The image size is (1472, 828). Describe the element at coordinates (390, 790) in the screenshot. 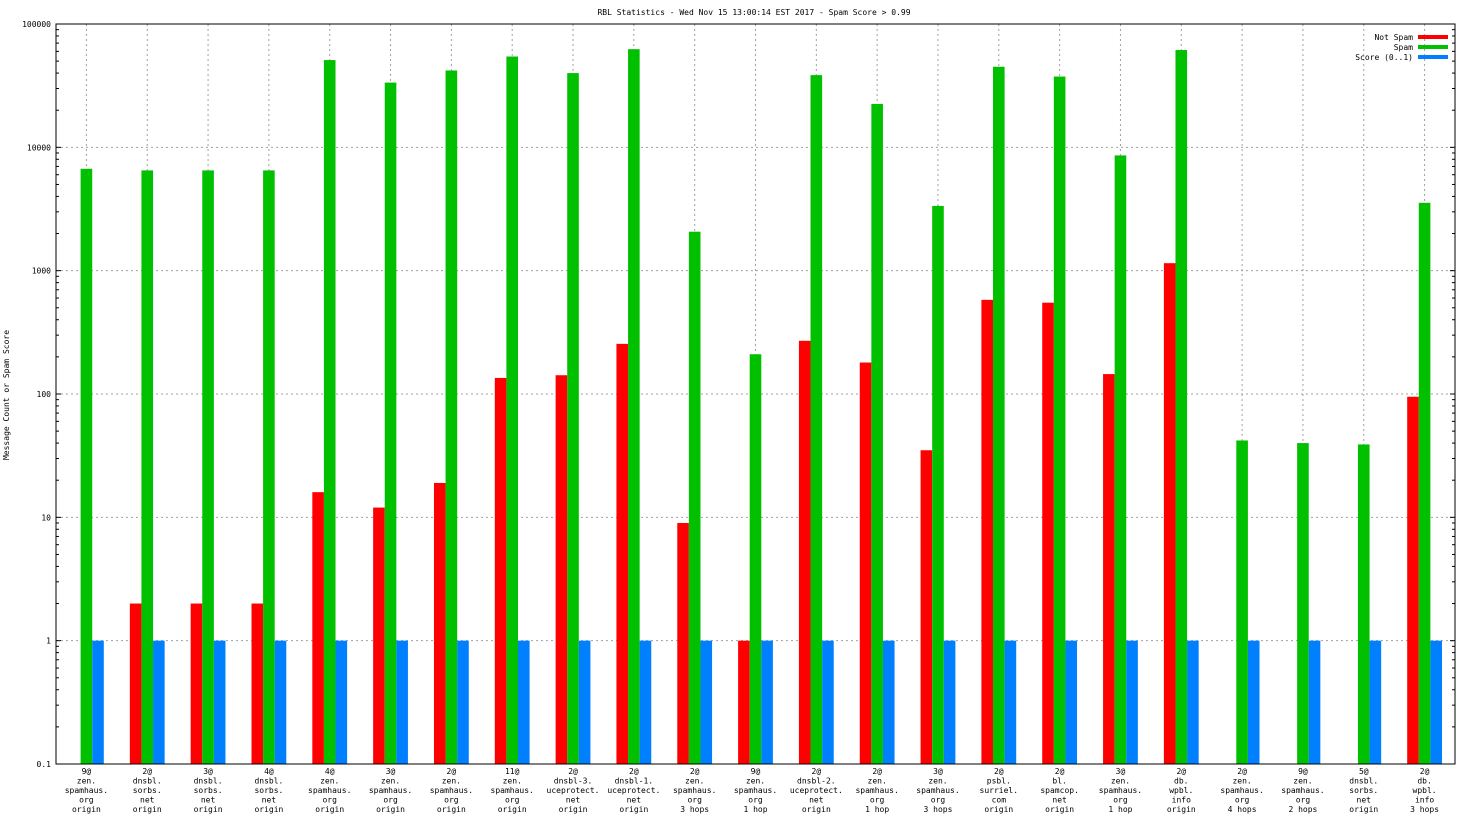

I see `x-tick-label: 3@ zen. spamhaus. org origin` at that location.